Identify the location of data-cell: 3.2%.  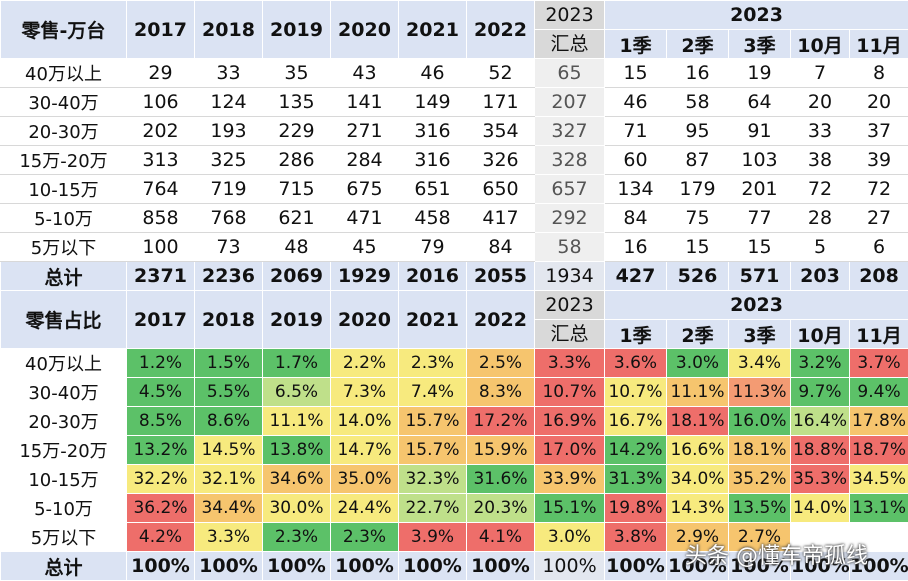
(820, 363).